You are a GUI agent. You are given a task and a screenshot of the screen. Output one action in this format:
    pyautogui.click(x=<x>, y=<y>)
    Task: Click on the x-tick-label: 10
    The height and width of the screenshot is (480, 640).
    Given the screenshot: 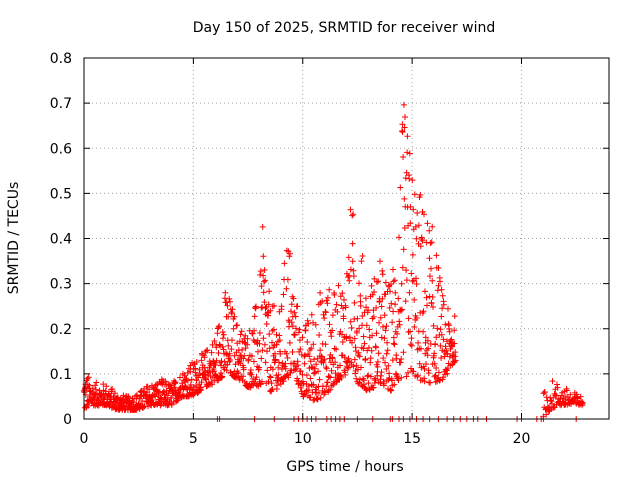 What is the action you would take?
    pyautogui.click(x=303, y=439)
    